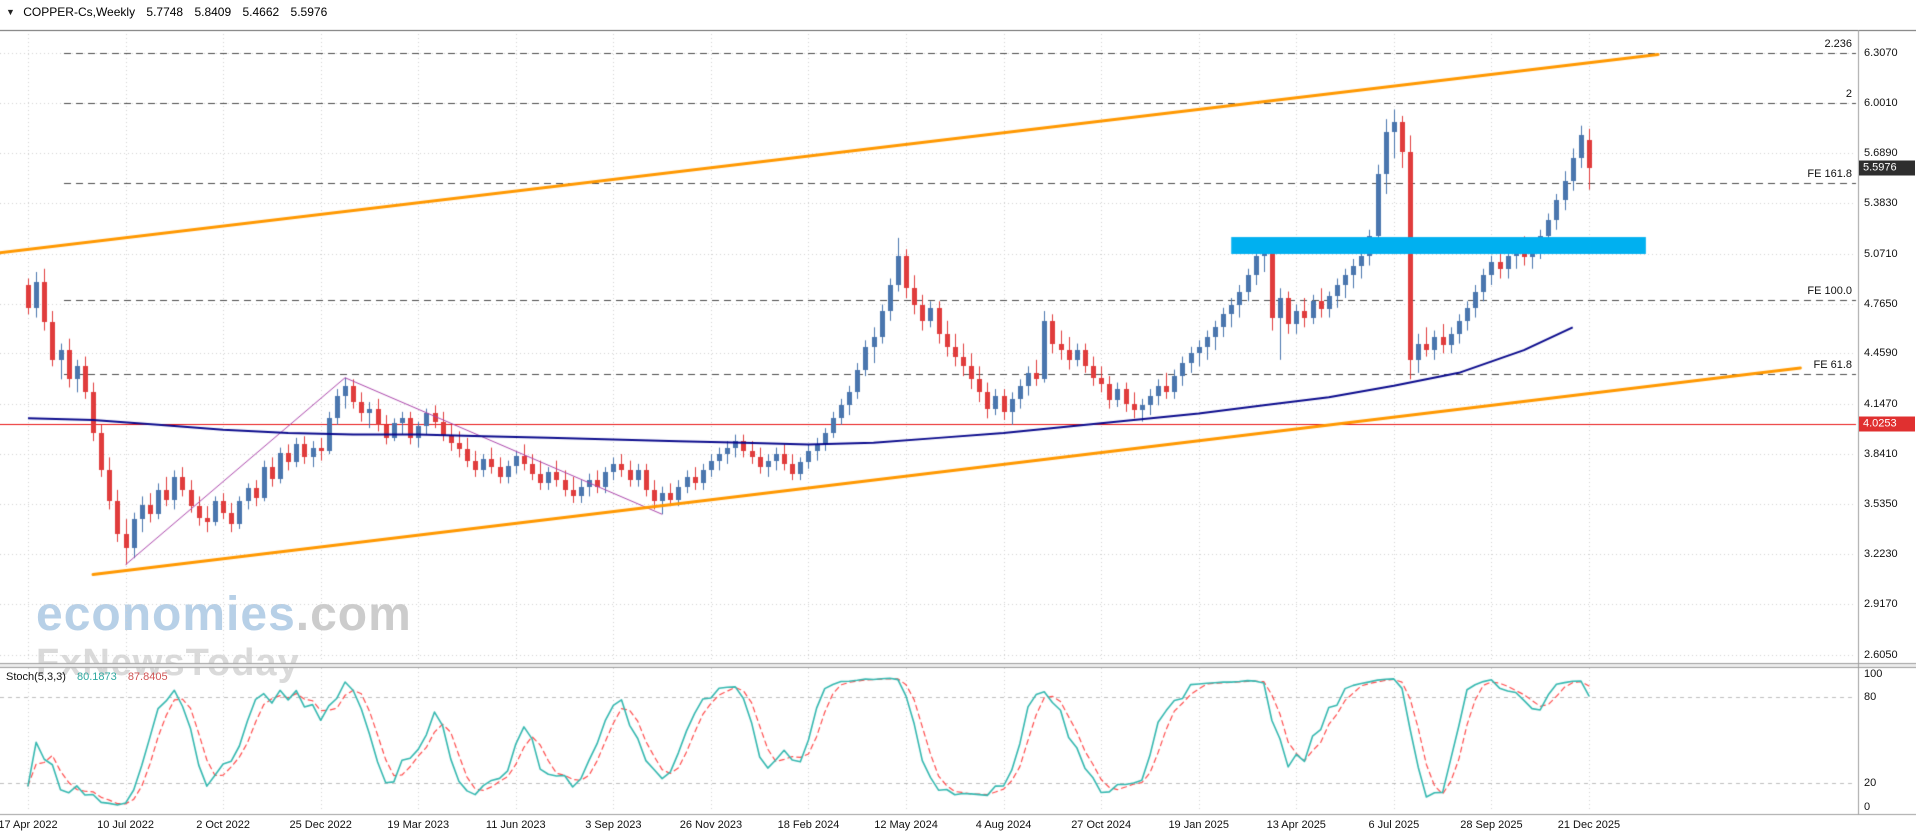 Image resolution: width=1916 pixels, height=840 pixels. I want to click on fib-level-label: 2.236, so click(1838, 44).